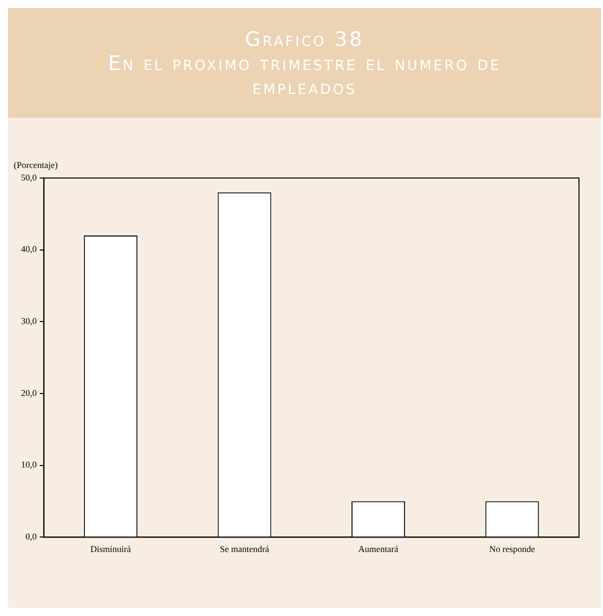 This screenshot has width=603, height=616. I want to click on y-tick-label: 40,0, so click(29, 249).